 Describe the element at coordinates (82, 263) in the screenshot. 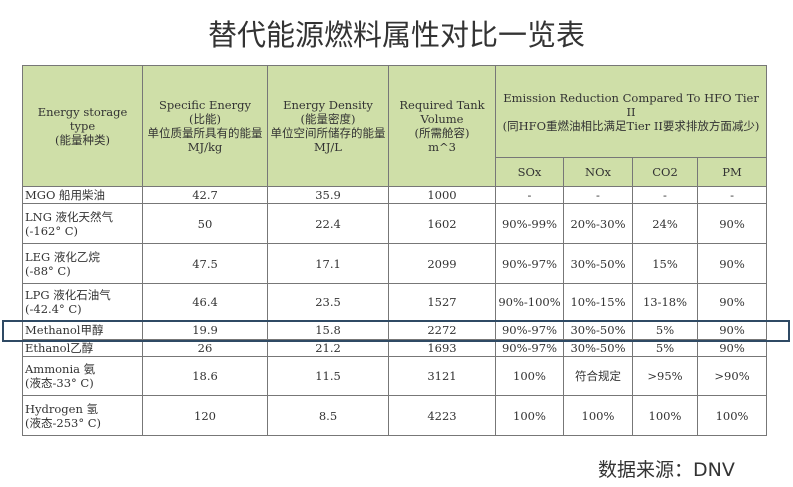

I see `cell-name: LEG 液化乙烷 (-88° C)` at that location.